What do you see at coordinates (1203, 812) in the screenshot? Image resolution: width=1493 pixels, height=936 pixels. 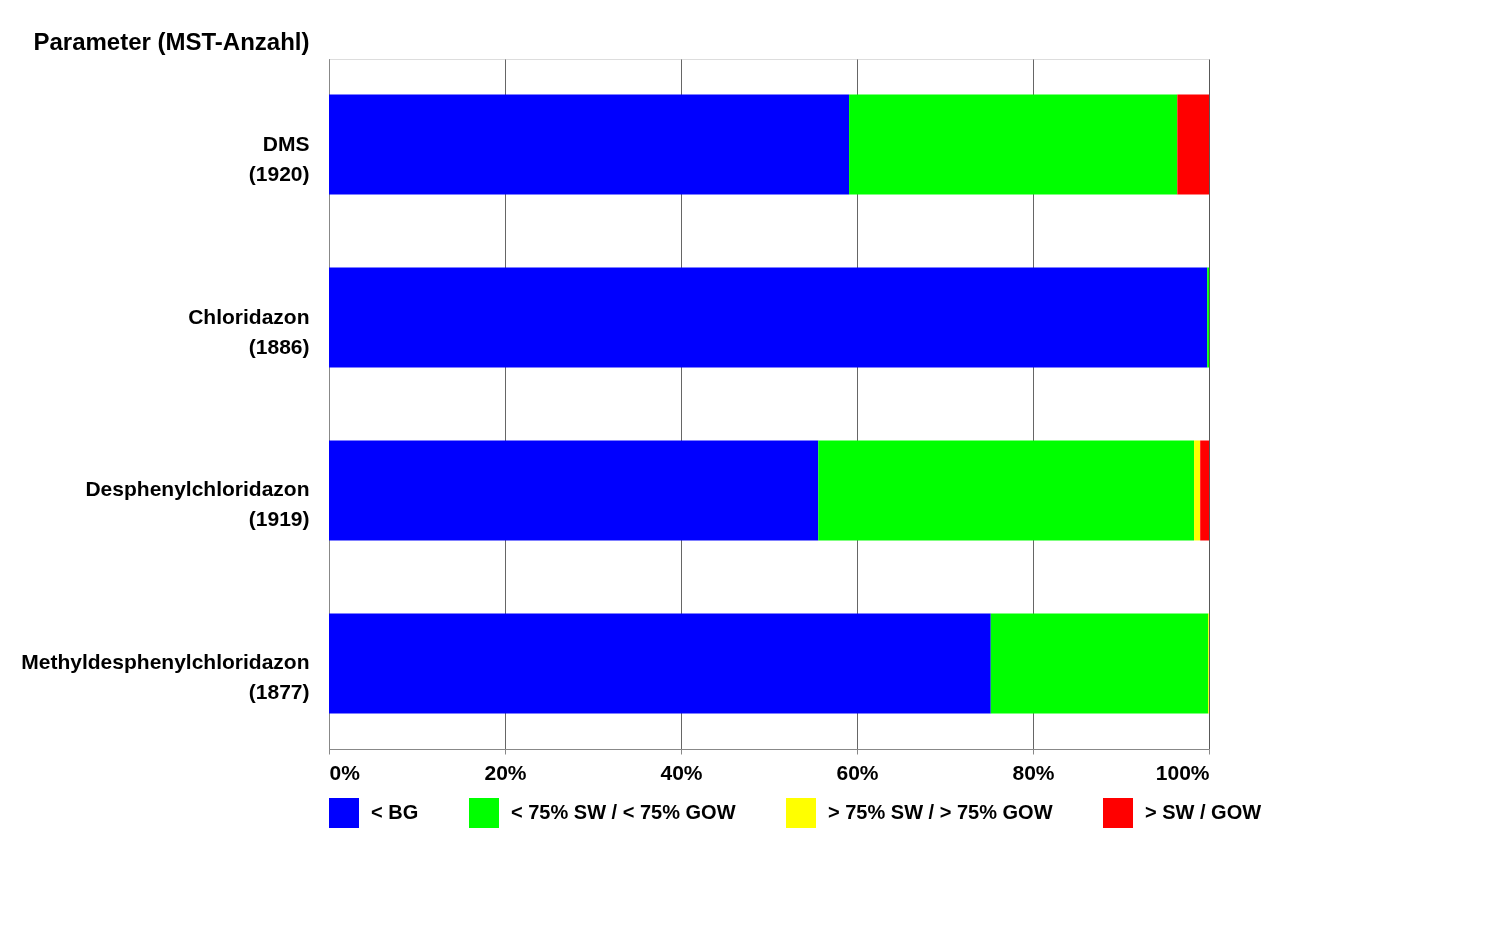 I see `legend-label: > SW / GOW` at bounding box center [1203, 812].